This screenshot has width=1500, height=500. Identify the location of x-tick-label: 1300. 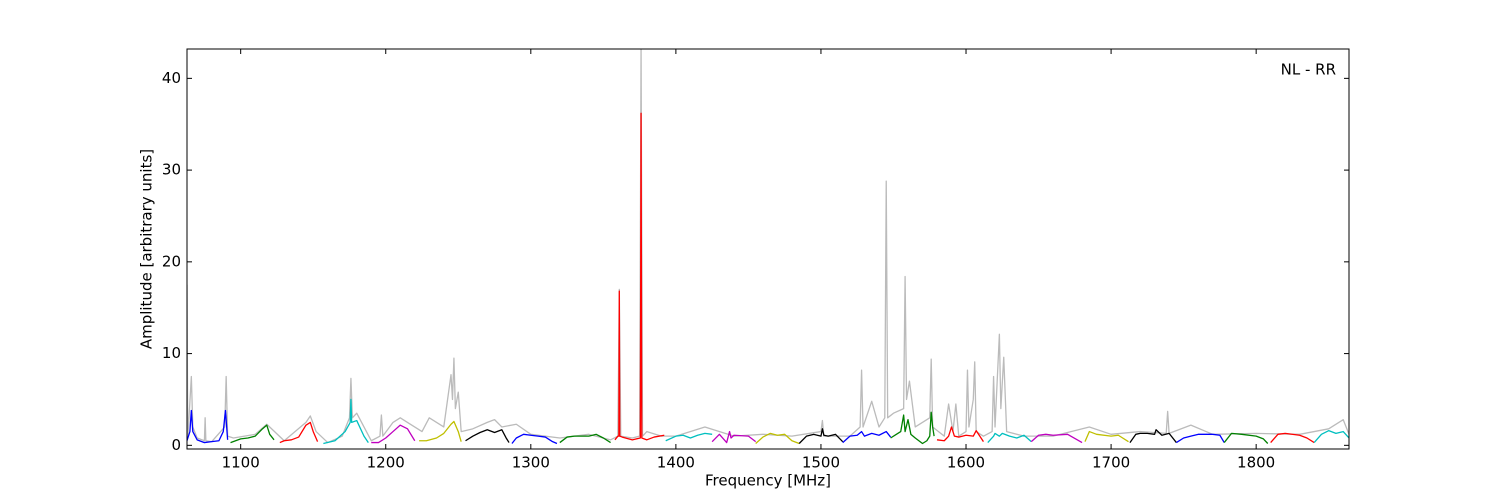
(531, 463).